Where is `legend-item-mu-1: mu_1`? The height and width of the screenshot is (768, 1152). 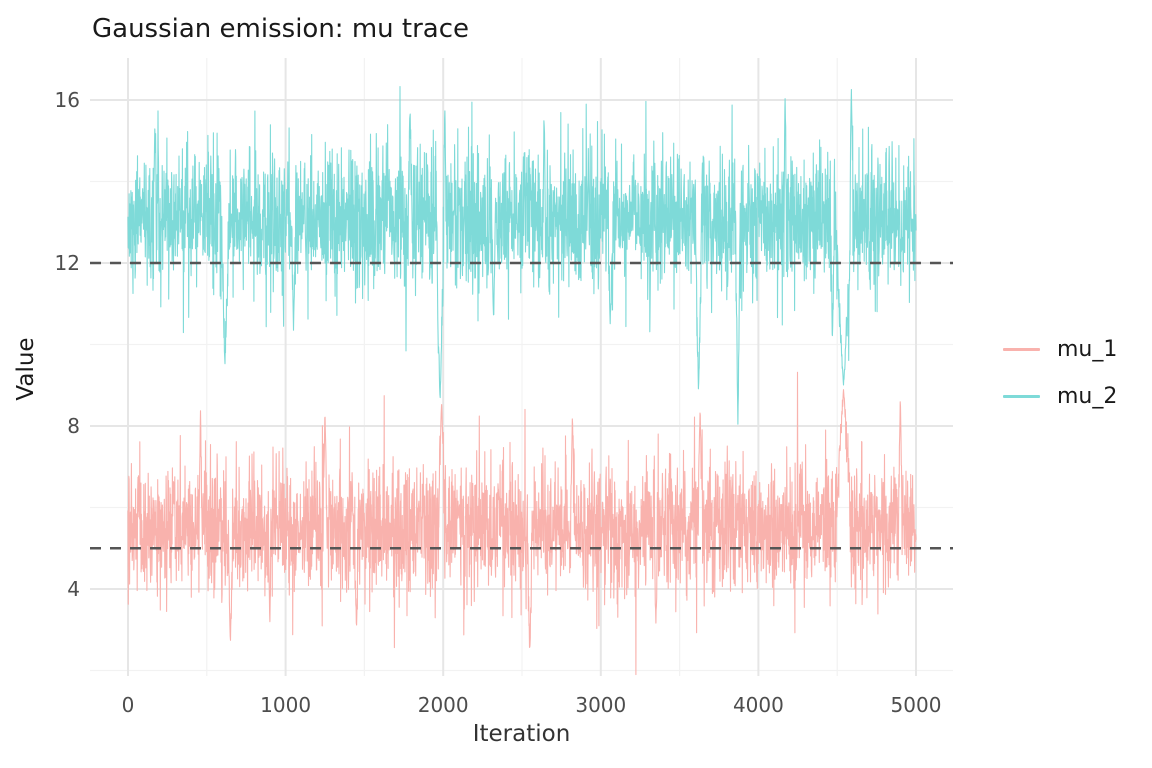
legend-item-mu-1: mu_1 is located at coordinates (1060, 349).